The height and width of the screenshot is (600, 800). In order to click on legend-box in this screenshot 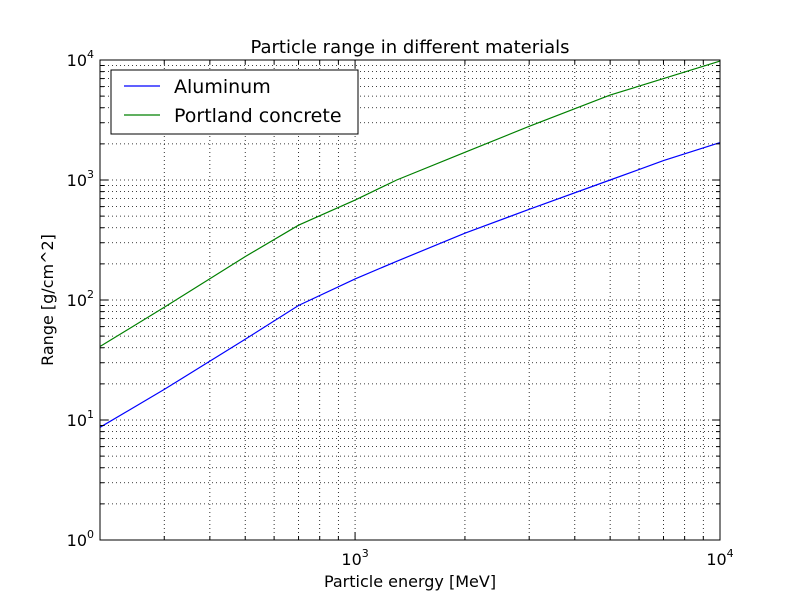, I will do `click(234, 102)`.